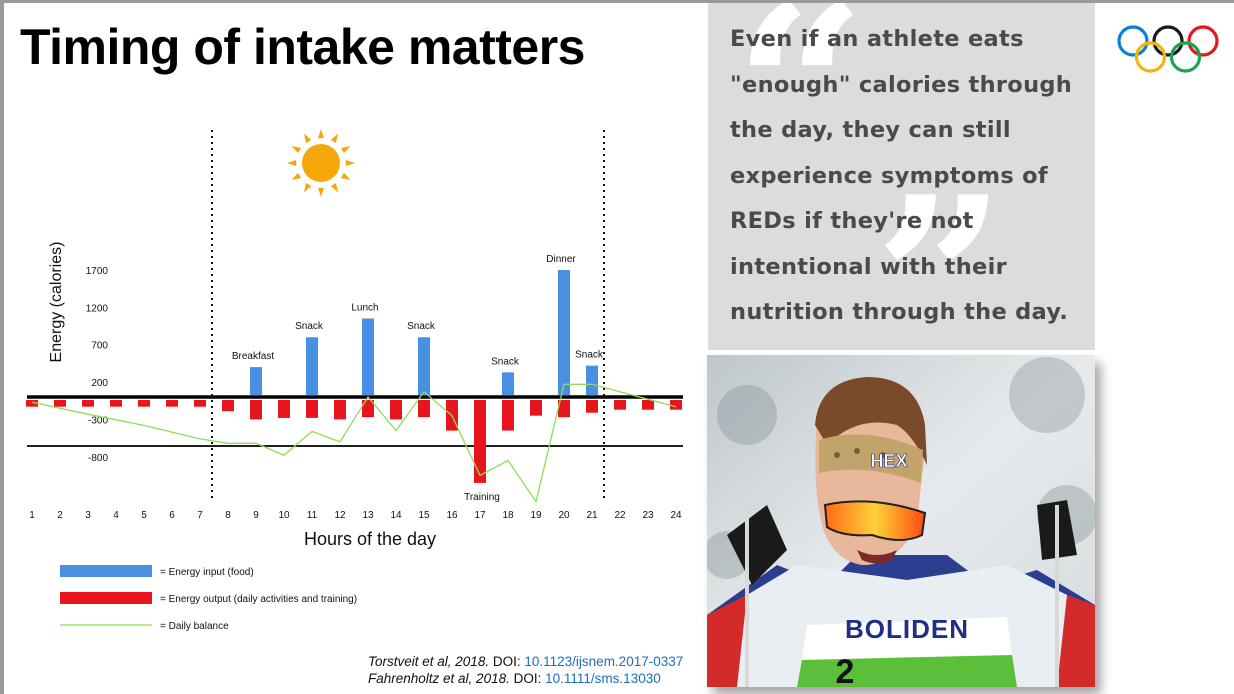 The image size is (1234, 694). I want to click on doi-link: 10.1111/sms.13030, so click(603, 678).